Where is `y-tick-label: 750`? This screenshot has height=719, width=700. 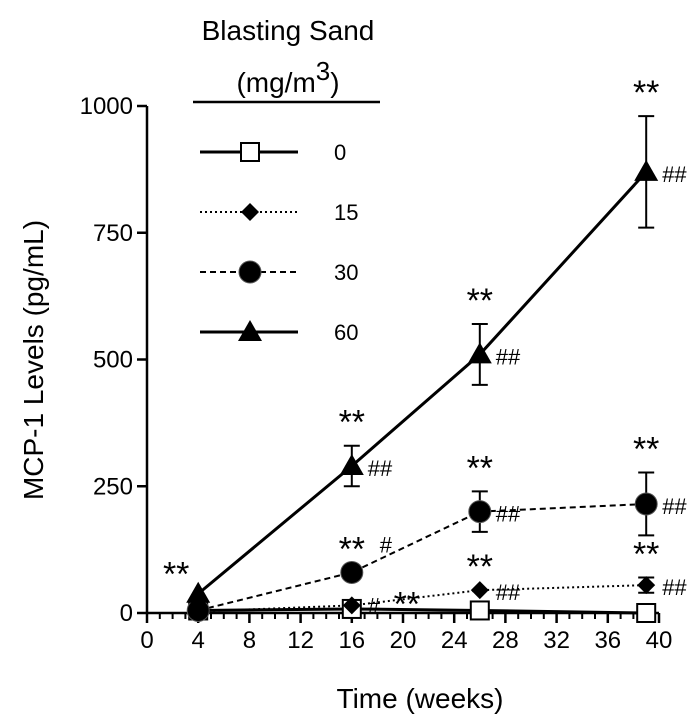
y-tick-label: 750 is located at coordinates (113, 233).